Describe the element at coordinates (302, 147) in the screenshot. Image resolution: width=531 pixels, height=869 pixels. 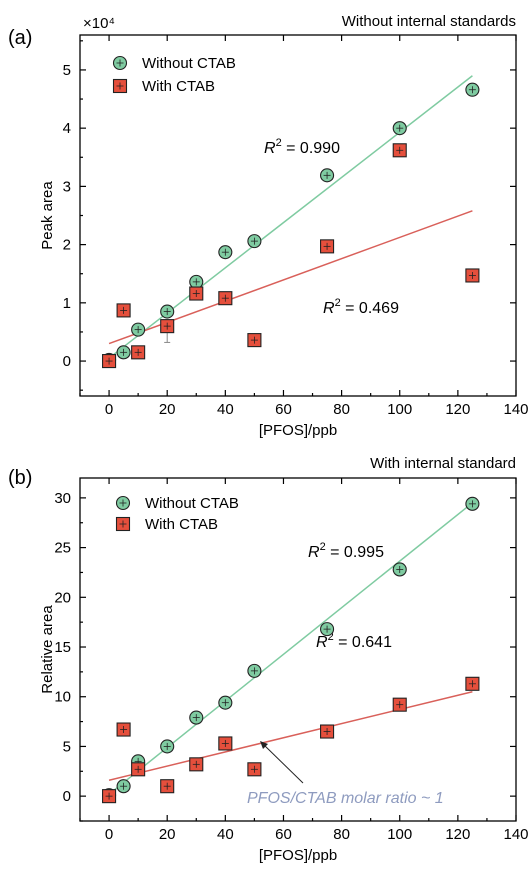
I see `r2-label-without-ctab: R2 = 0.990` at that location.